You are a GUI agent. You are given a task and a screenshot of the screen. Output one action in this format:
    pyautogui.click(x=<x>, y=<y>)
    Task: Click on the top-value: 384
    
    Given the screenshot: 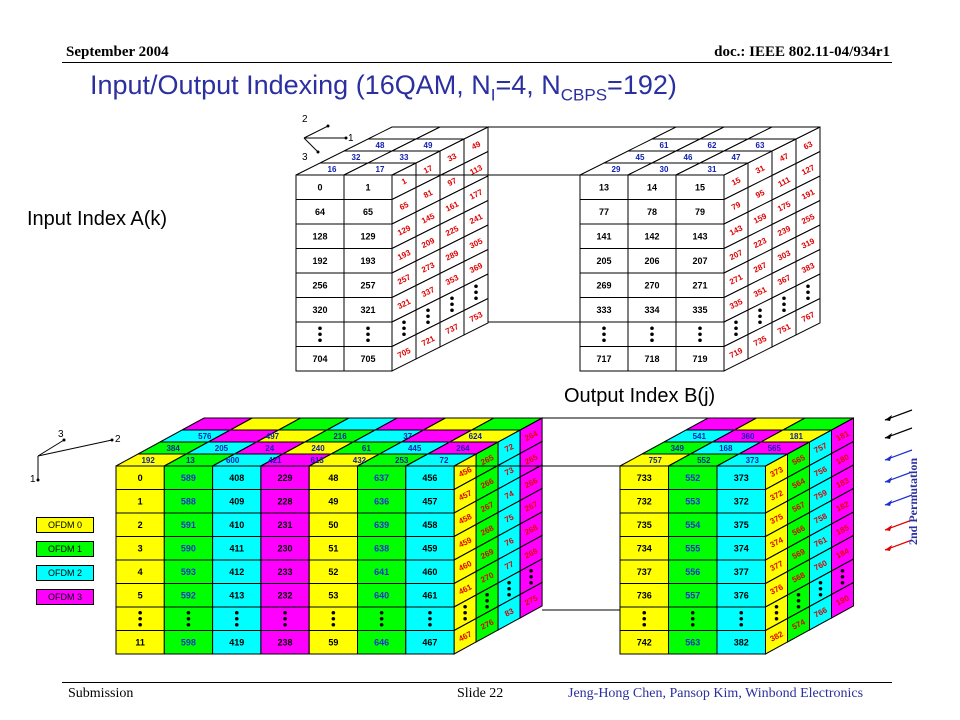 What is the action you would take?
    pyautogui.click(x=173, y=448)
    